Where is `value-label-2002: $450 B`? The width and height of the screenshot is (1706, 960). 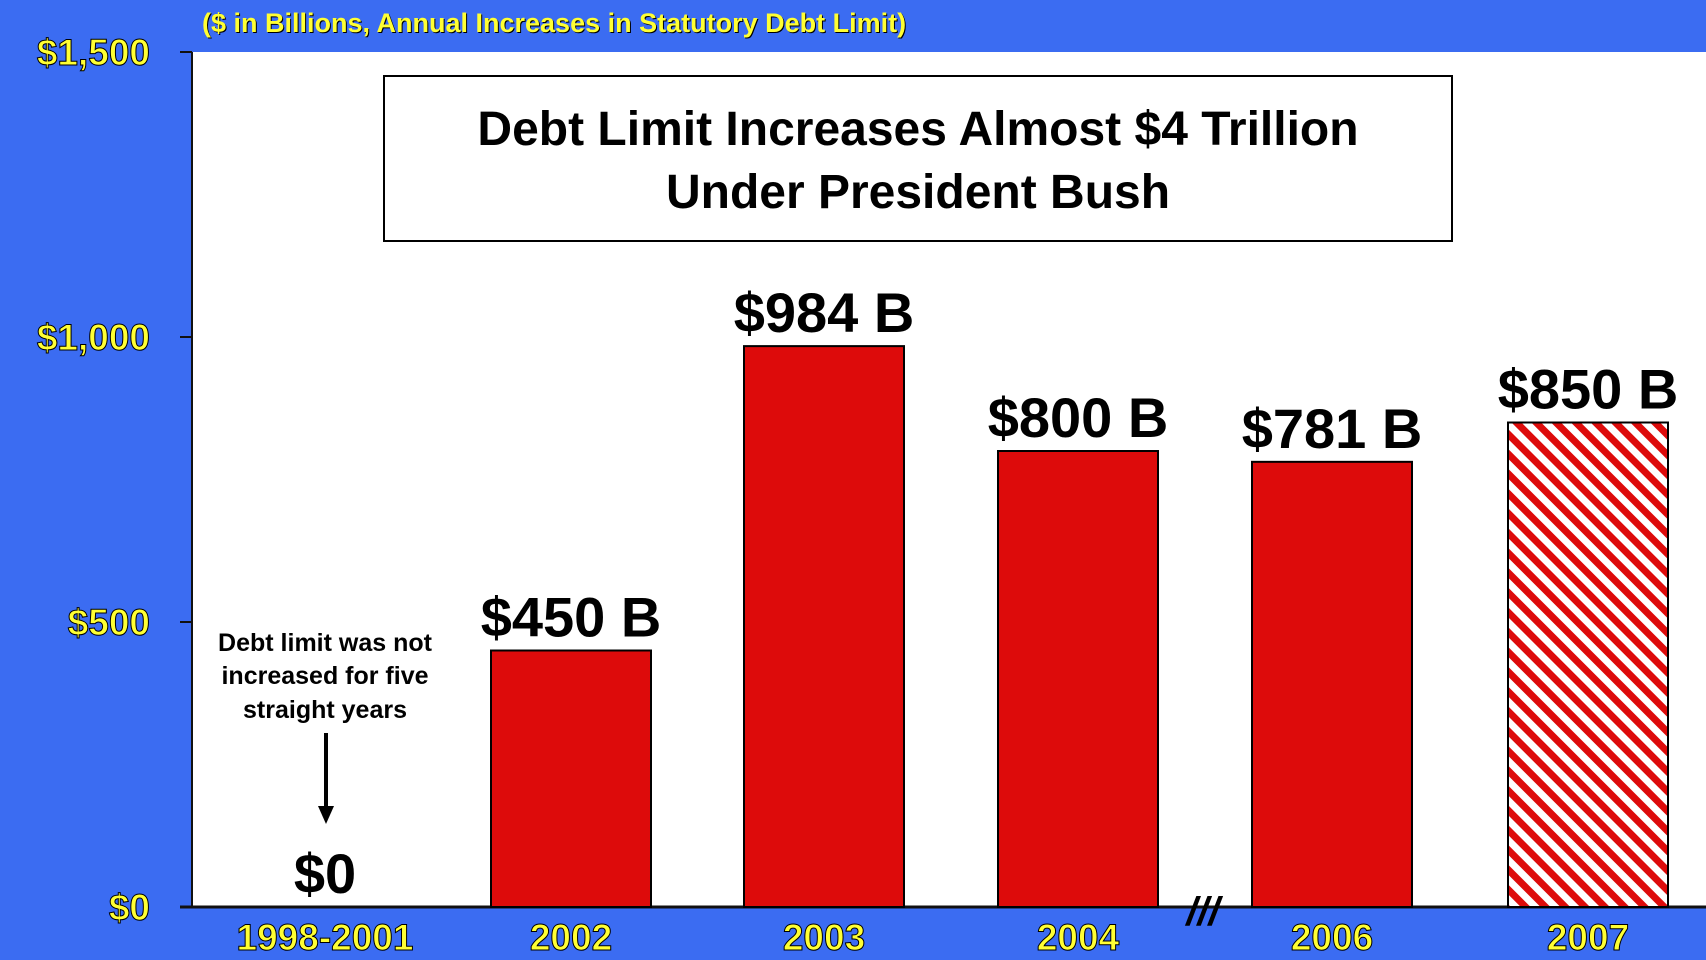
value-label-2002: $450 B is located at coordinates (571, 617).